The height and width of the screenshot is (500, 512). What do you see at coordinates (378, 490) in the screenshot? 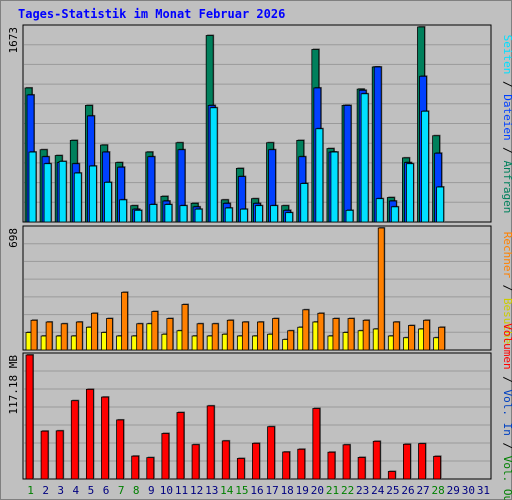
I see `x-tick-label: 24` at bounding box center [378, 490].